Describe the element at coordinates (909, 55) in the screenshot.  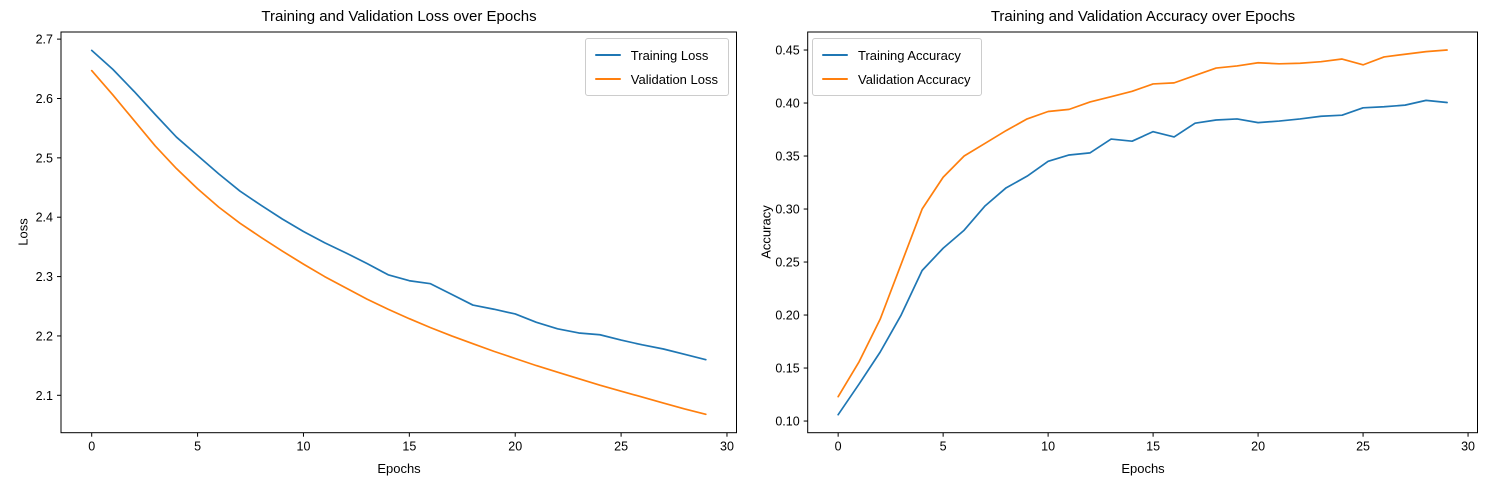
I see `legend-label: Training Accuracy` at that location.